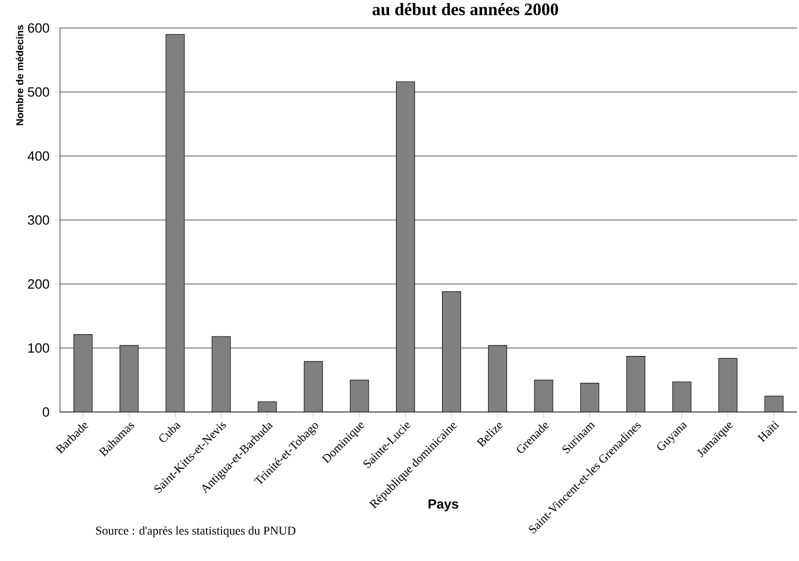 The width and height of the screenshot is (799, 561). Describe the element at coordinates (39, 156) in the screenshot. I see `y-tick-label: 400` at that location.